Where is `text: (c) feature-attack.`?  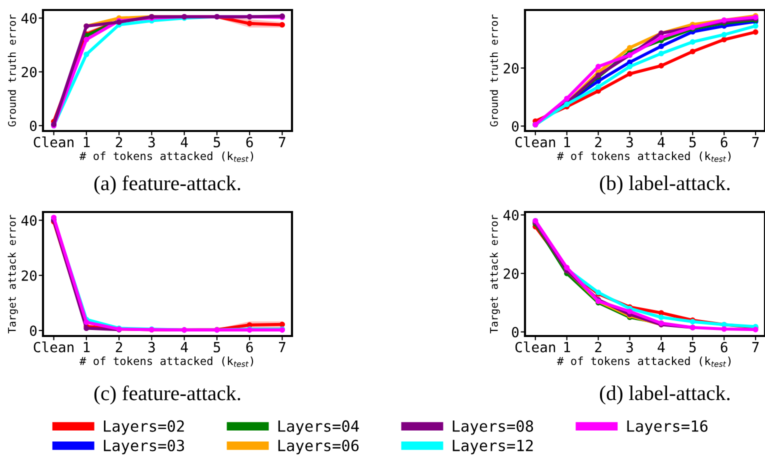 text: (c) feature-attack. is located at coordinates (167, 395).